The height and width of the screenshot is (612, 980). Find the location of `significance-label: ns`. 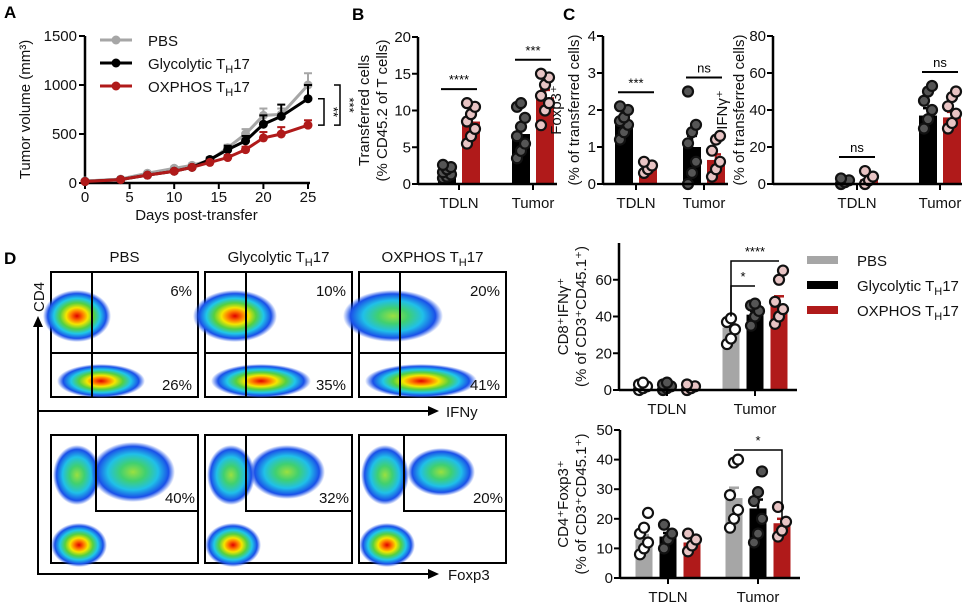

significance-label: ns is located at coordinates (940, 62).